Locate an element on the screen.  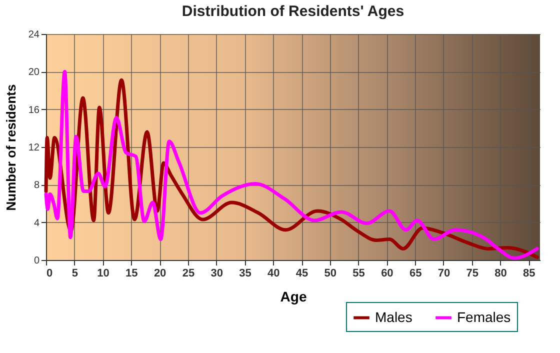
x-tick-label: 10 is located at coordinates (103, 274).